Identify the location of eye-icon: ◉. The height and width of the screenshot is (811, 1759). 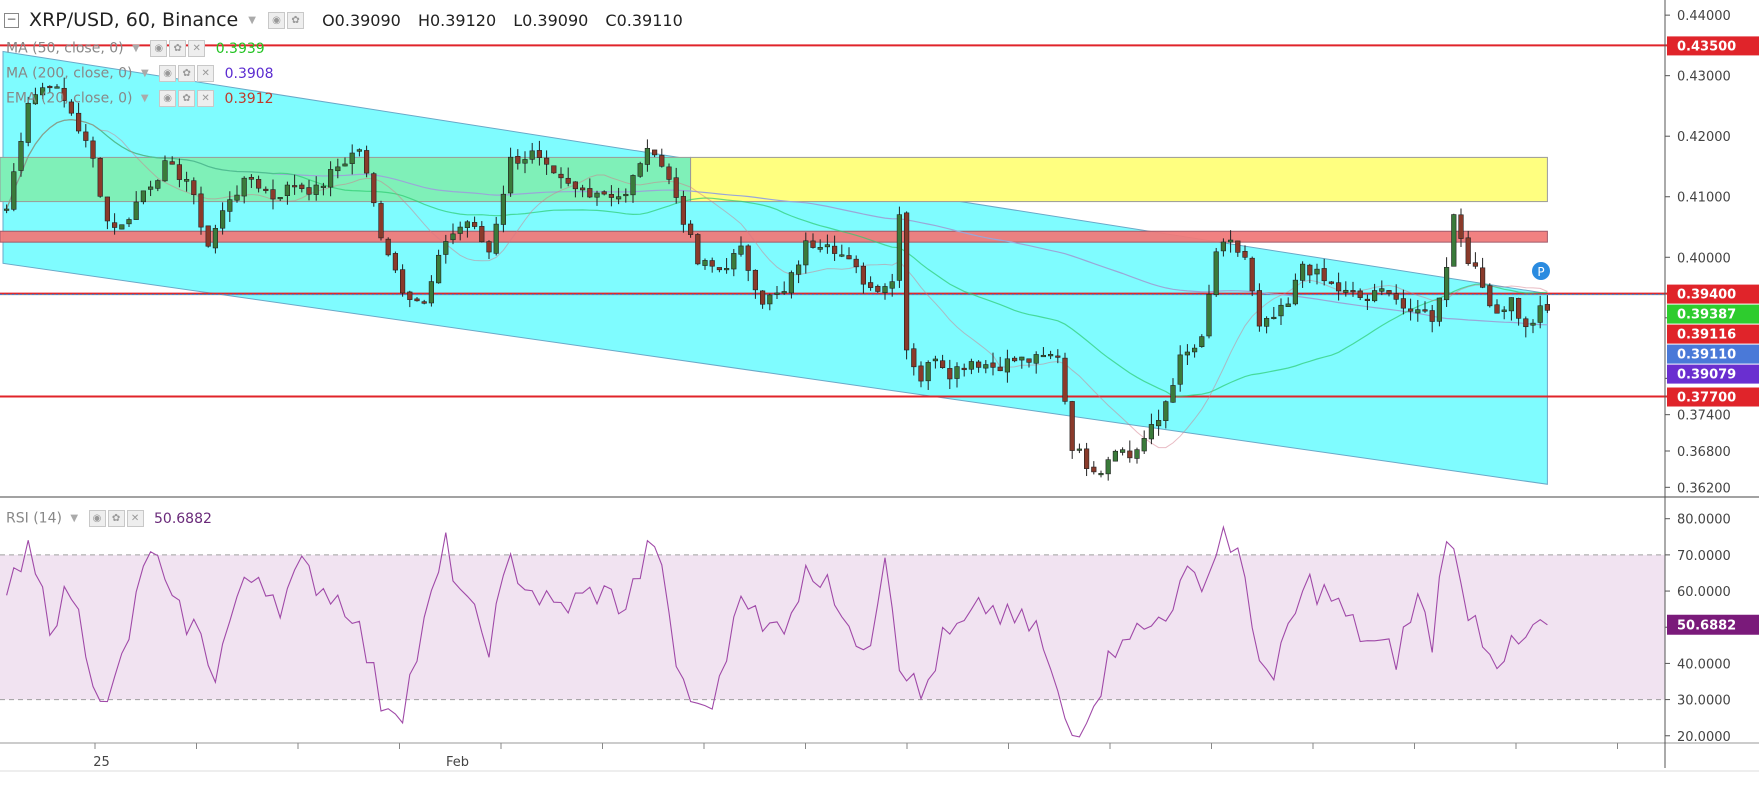
(159, 48).